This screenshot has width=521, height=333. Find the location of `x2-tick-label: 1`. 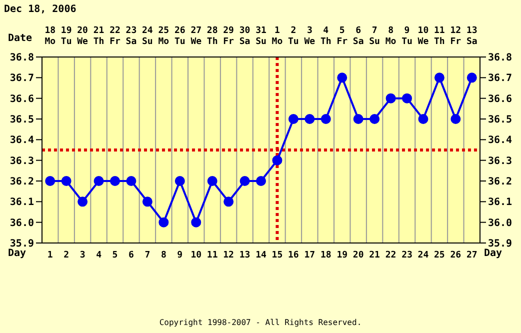

x2-tick-label: 1 is located at coordinates (50, 255).